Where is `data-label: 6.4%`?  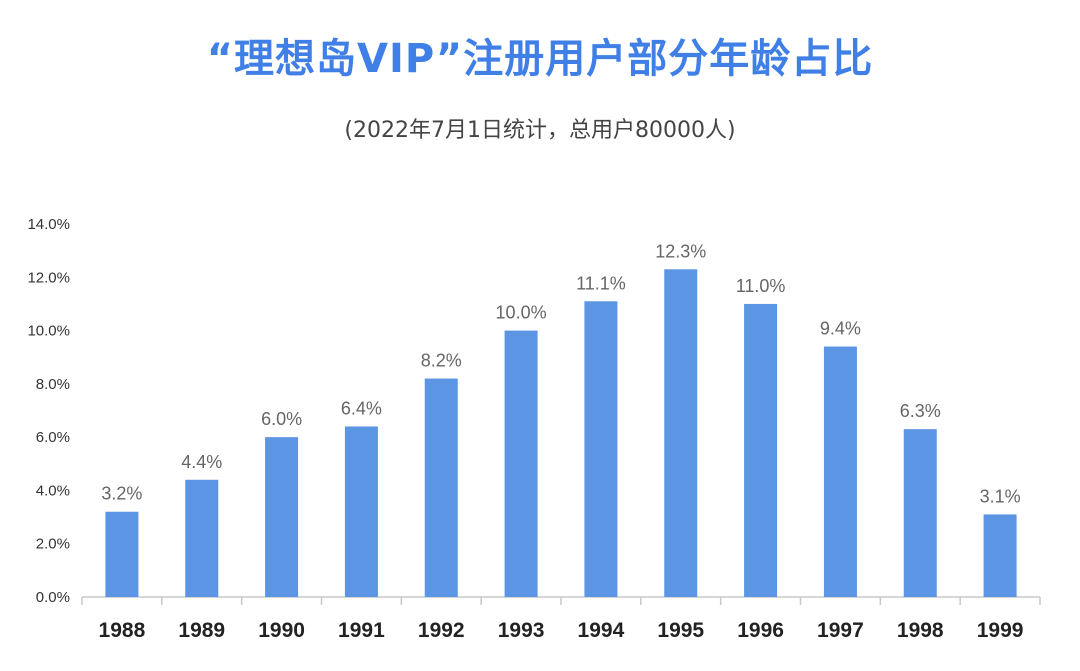 data-label: 6.4% is located at coordinates (361, 408).